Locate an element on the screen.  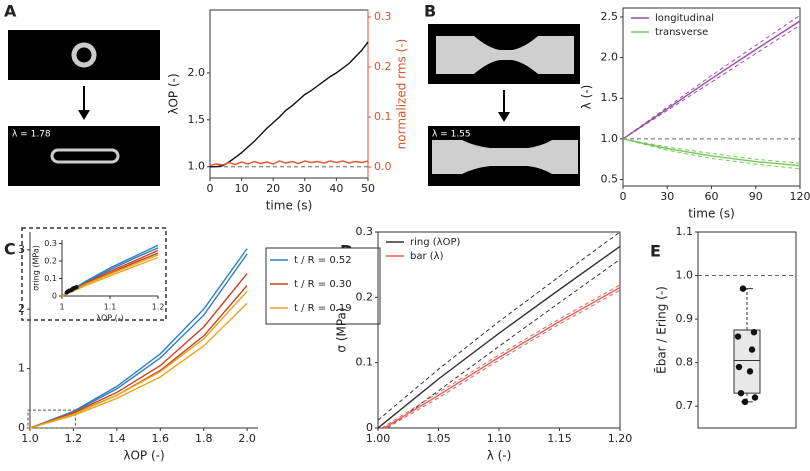
y-tick-label: 2 is located at coordinates (21, 308).